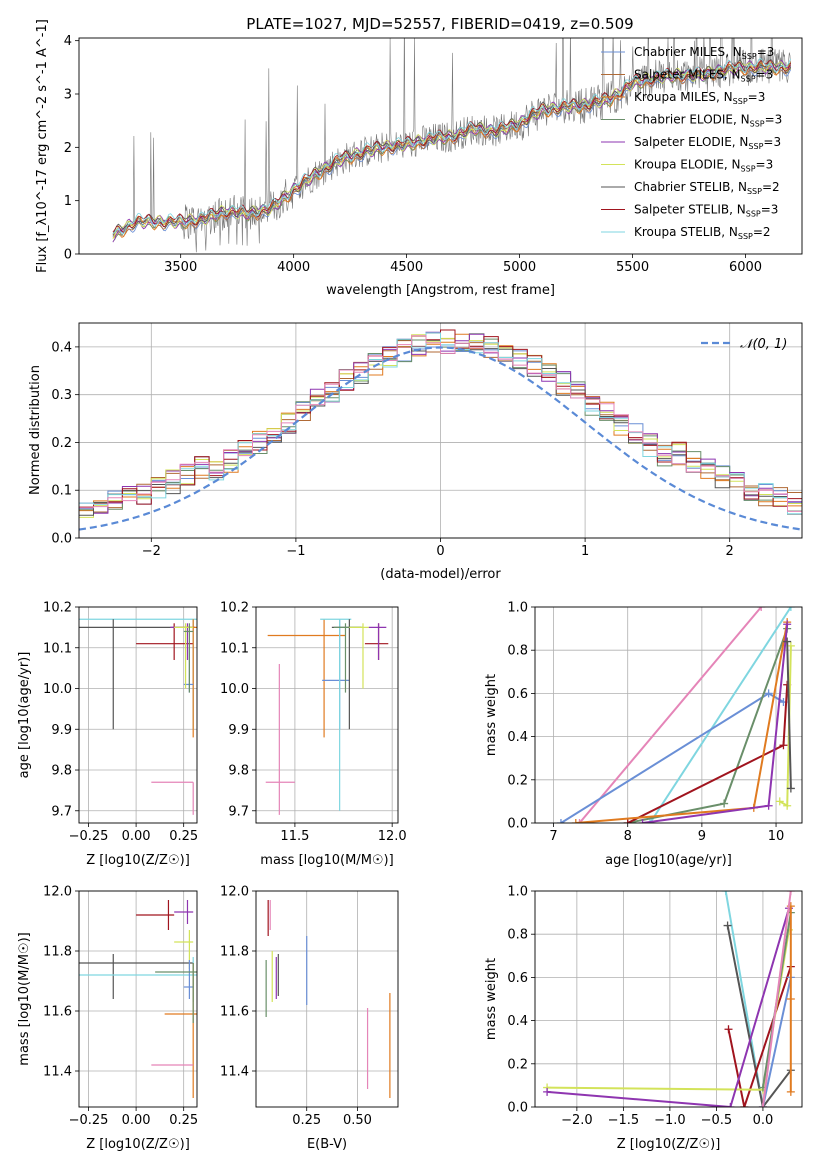 The image size is (819, 1170). What do you see at coordinates (517, 1021) in the screenshot?
I see `massweight_vs_Z-ytick-label: 0.4` at bounding box center [517, 1021].